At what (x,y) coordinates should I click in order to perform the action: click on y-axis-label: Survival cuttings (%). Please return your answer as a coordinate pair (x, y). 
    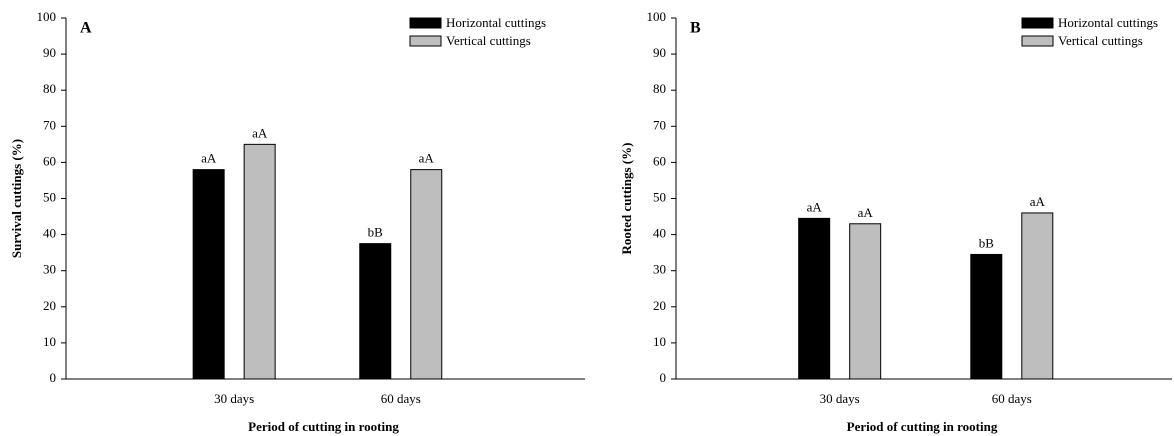
    Looking at the image, I should click on (16, 198).